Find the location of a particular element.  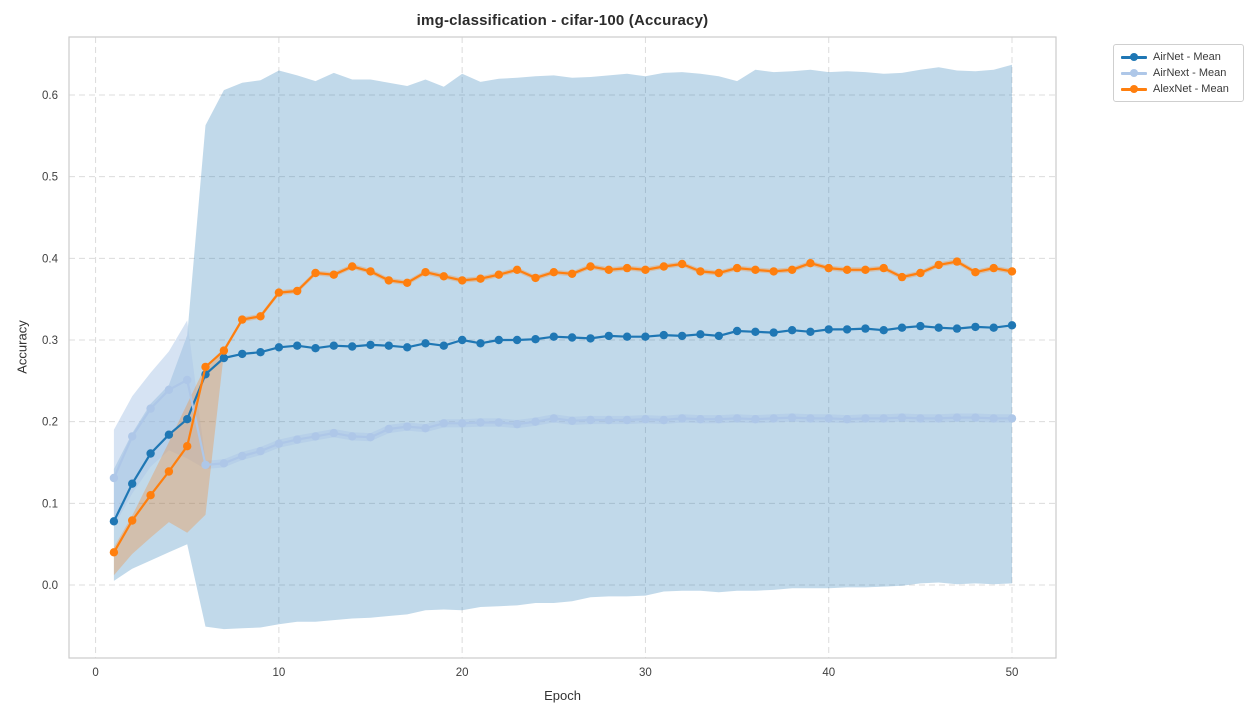

legend-item-airnet: AirNet - Mean is located at coordinates (1178, 57).